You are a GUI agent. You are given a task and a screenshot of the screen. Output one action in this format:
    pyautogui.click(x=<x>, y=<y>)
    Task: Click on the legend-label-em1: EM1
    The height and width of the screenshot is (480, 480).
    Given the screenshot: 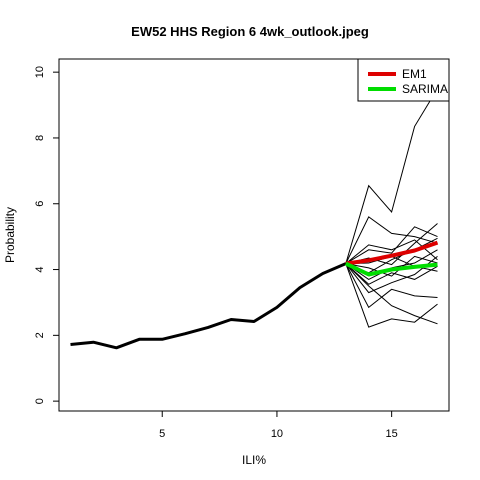 What is the action you would take?
    pyautogui.click(x=414, y=74)
    